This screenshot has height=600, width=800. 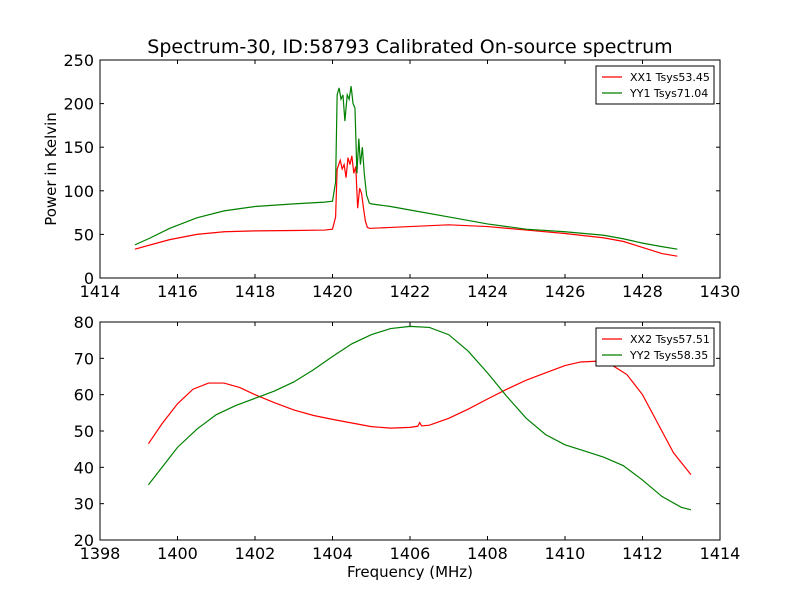 I want to click on x-tick-label: 1416, so click(x=177, y=291).